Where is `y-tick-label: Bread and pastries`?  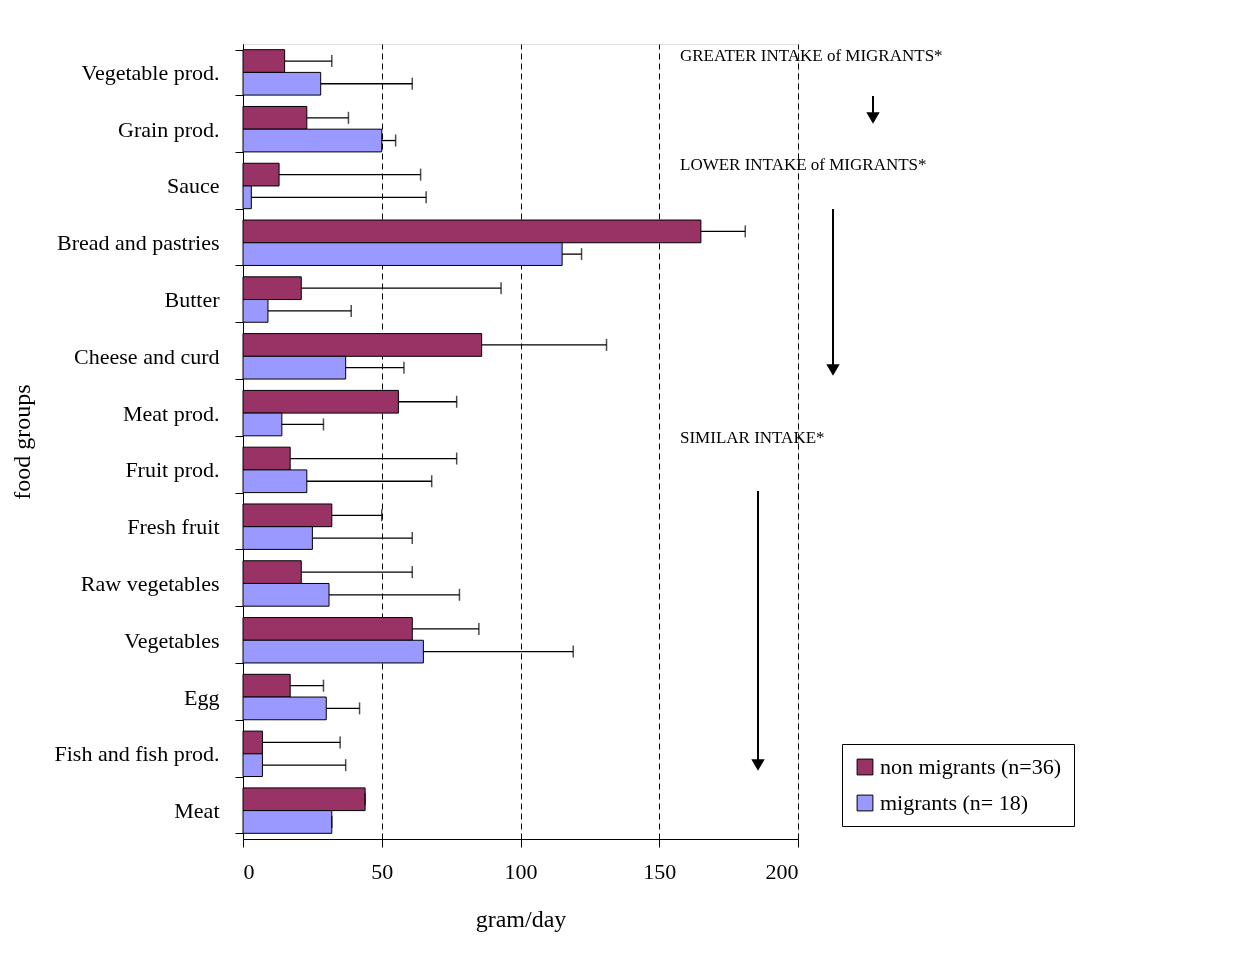
y-tick-label: Bread and pastries is located at coordinates (138, 243).